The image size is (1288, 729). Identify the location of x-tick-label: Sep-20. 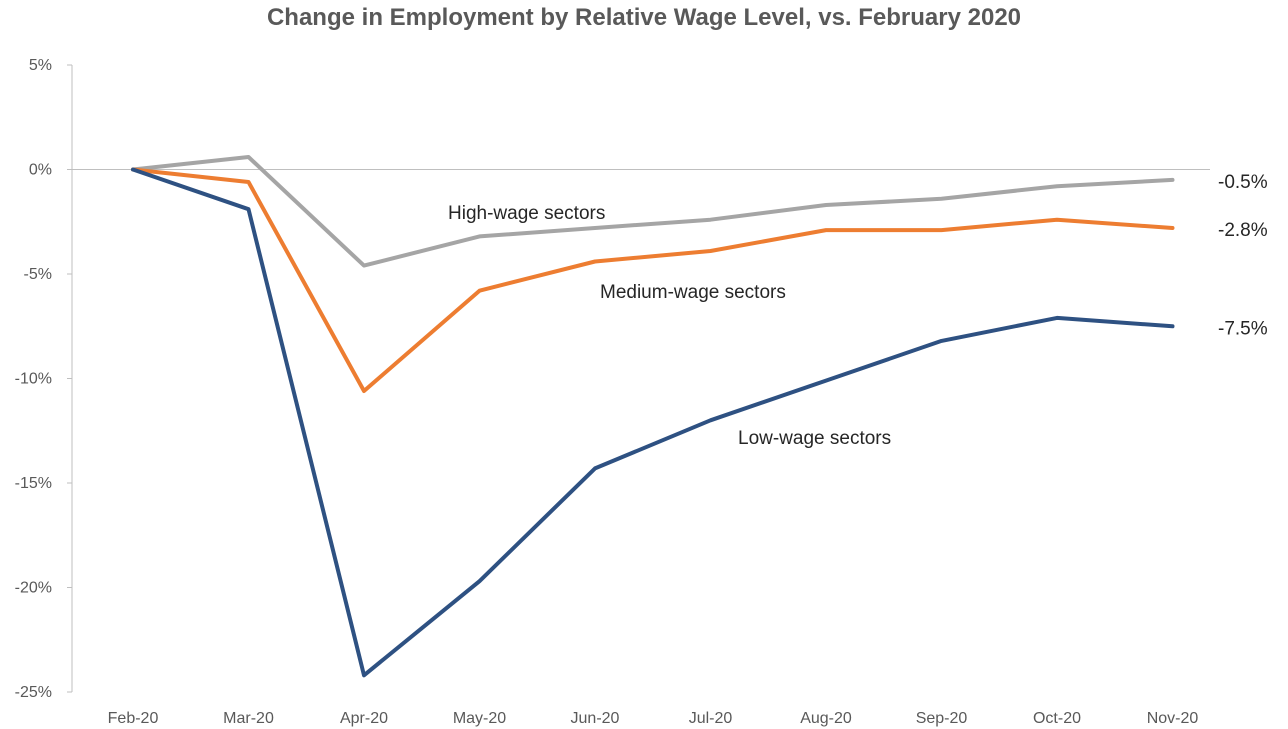
(942, 718).